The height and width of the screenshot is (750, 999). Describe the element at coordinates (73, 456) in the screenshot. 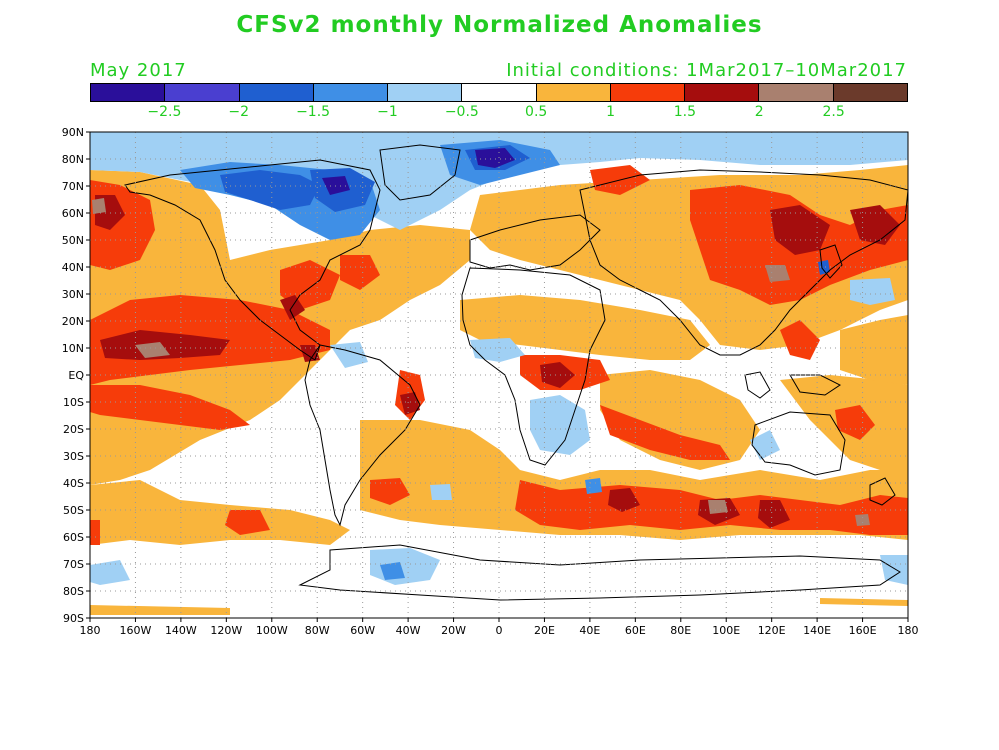

I see `lat-label: 30S` at that location.